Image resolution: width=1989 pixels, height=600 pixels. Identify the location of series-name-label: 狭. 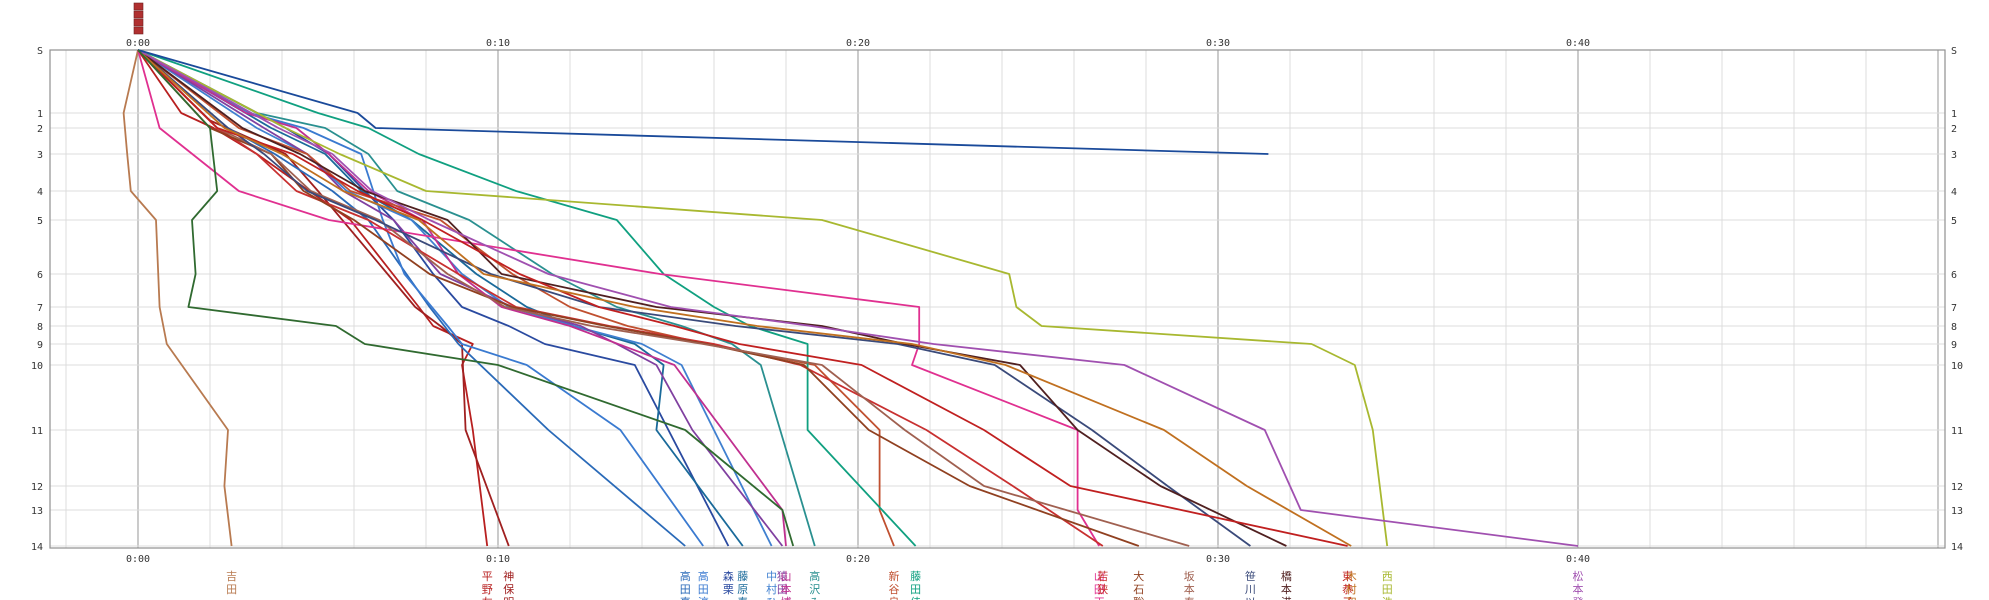
(1102, 589).